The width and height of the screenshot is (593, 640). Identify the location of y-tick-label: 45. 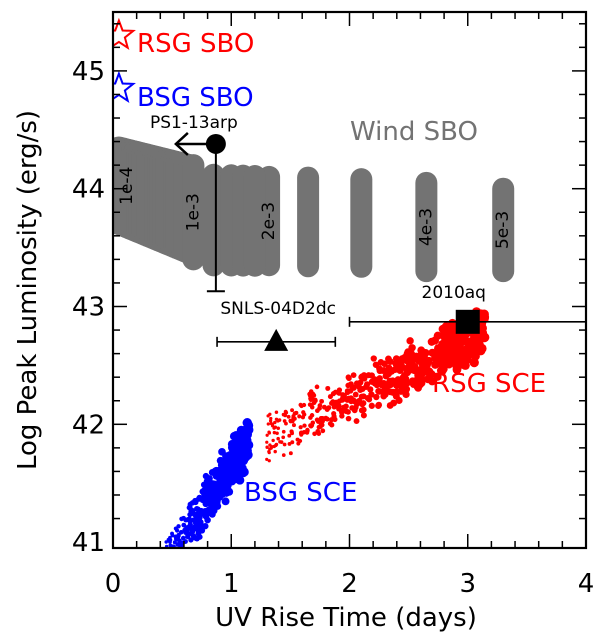
(88, 72).